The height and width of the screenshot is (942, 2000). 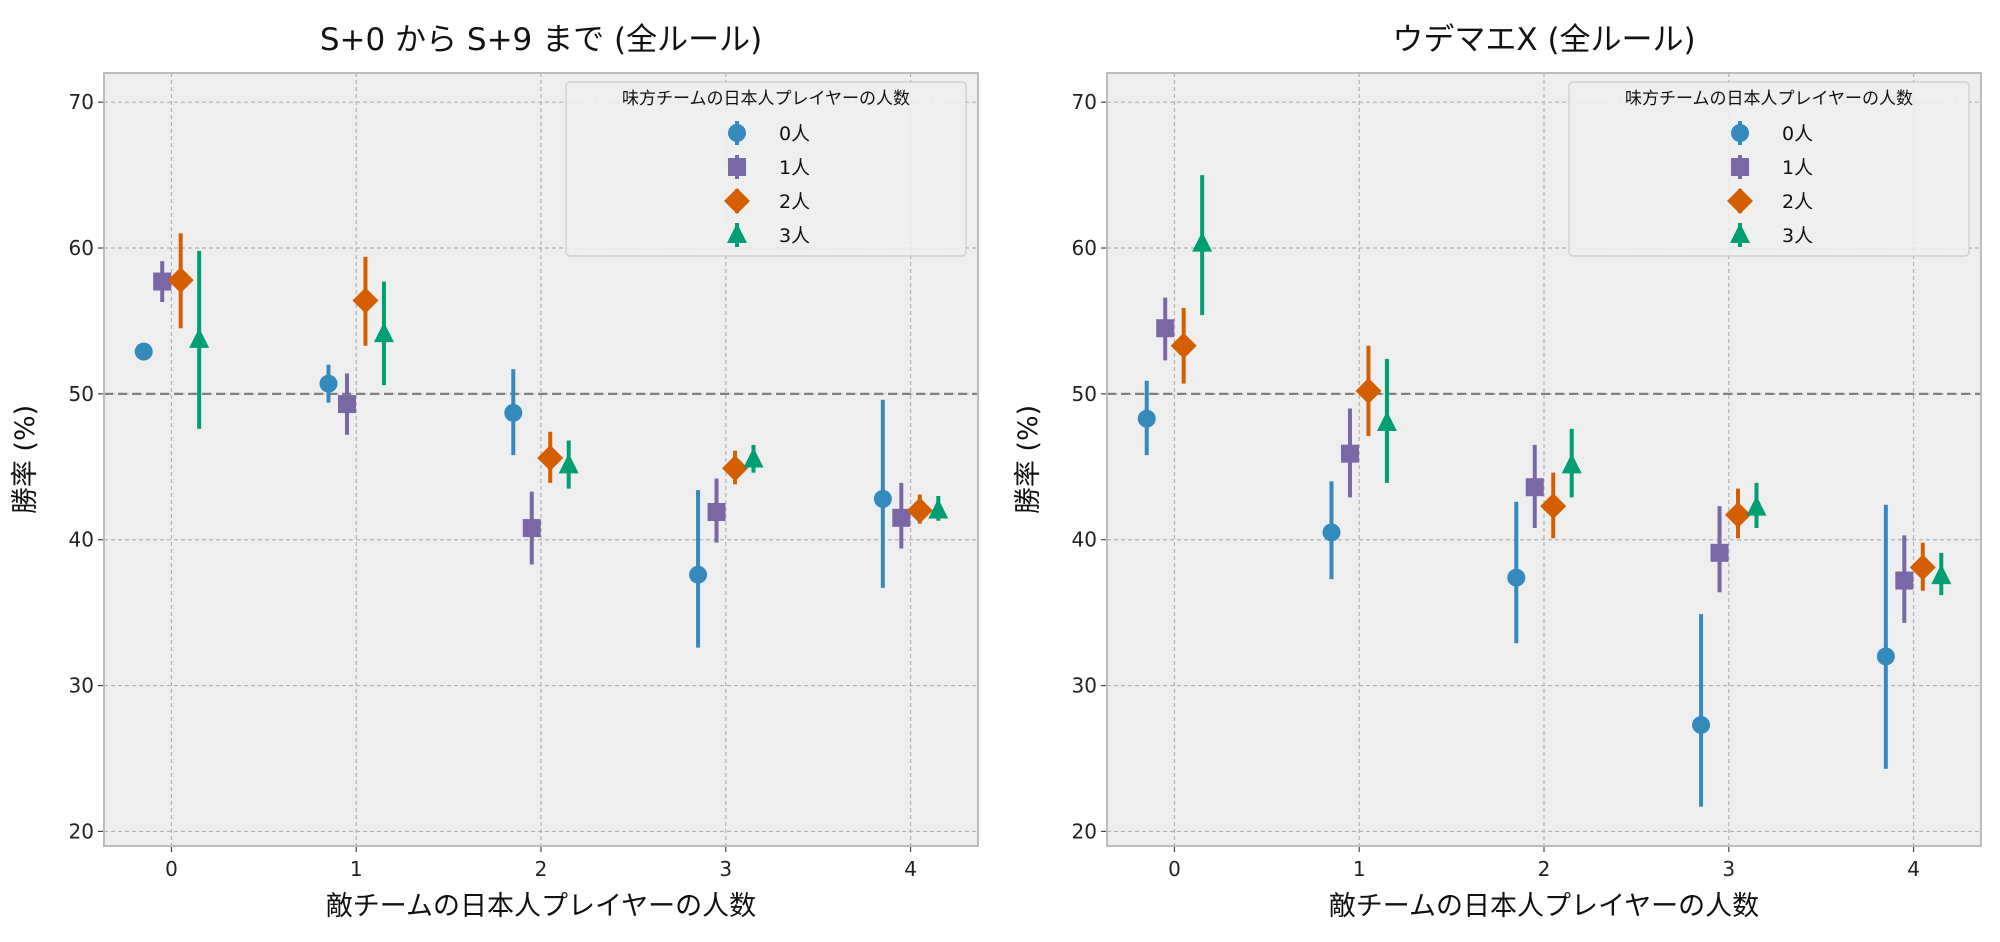 What do you see at coordinates (541, 40) in the screenshot?
I see `chart-title: S+0 から S+9 まで (全ルール)` at bounding box center [541, 40].